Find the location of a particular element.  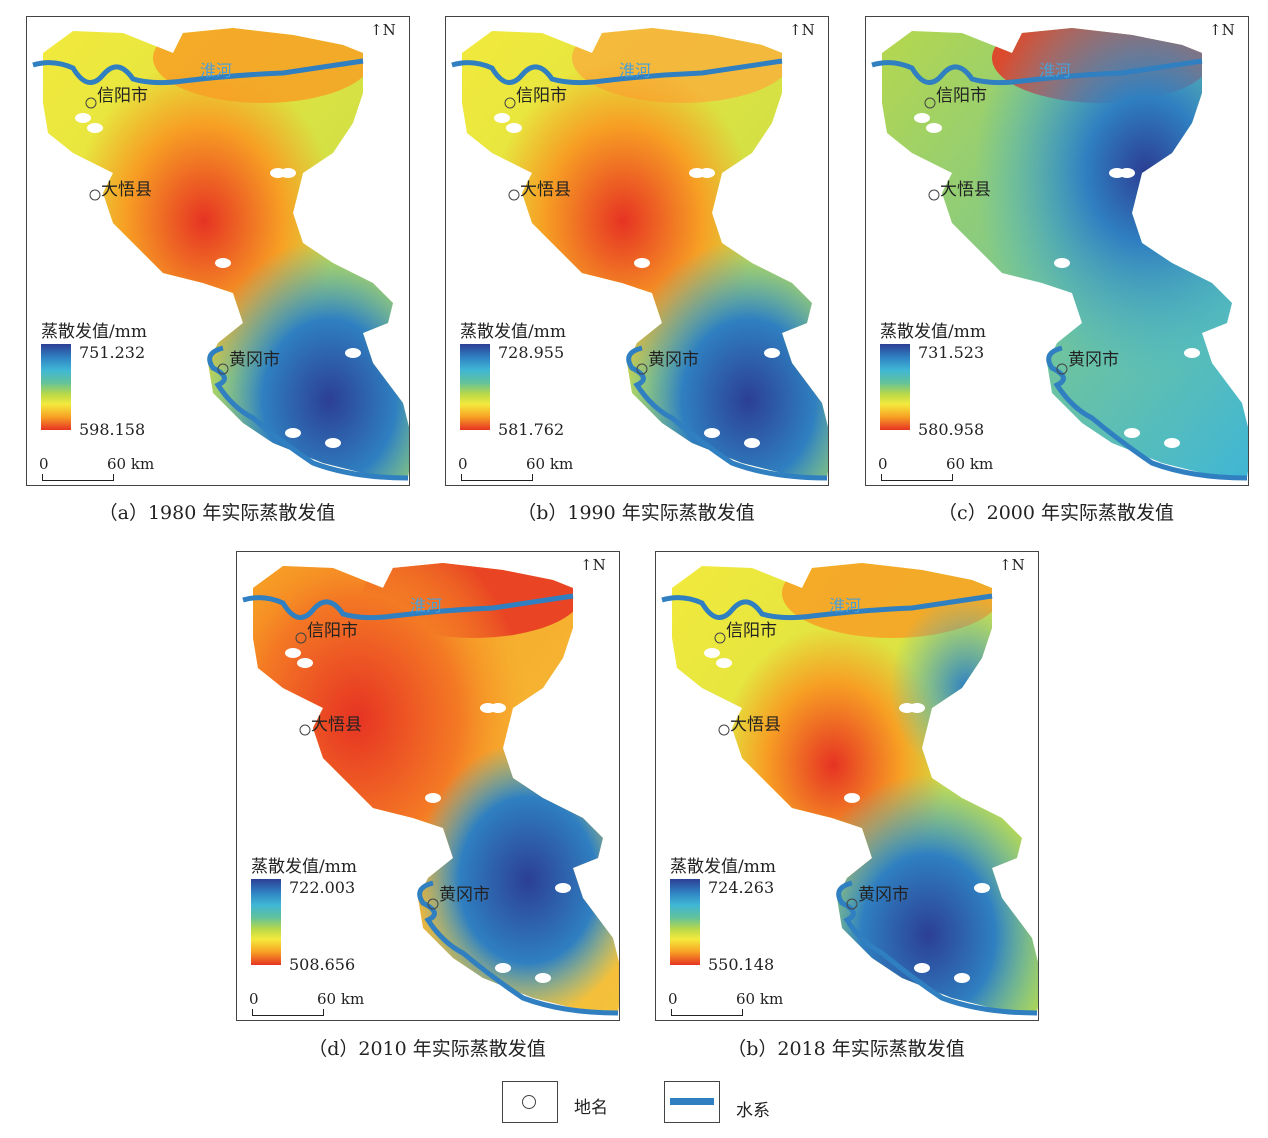

caption-c: （c）2000 年实际蒸散发值 is located at coordinates (1056, 513).